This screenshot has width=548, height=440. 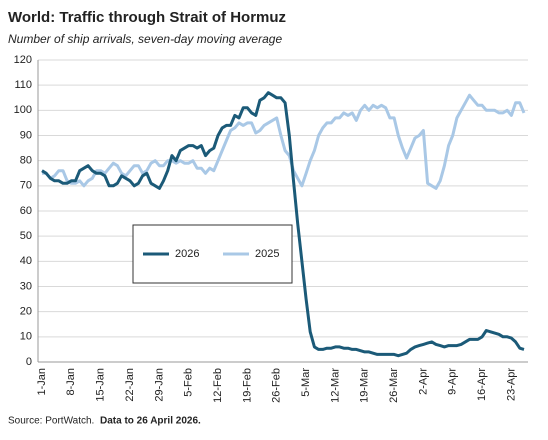 I want to click on legend-label: 2026, so click(x=187, y=254).